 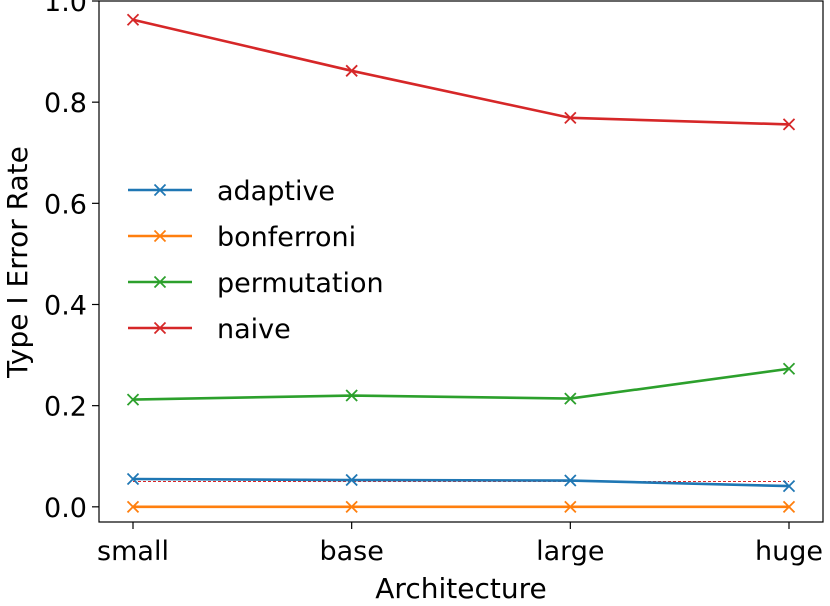 What do you see at coordinates (65, 9) in the screenshot?
I see `y-tick-label: 1.0` at bounding box center [65, 9].